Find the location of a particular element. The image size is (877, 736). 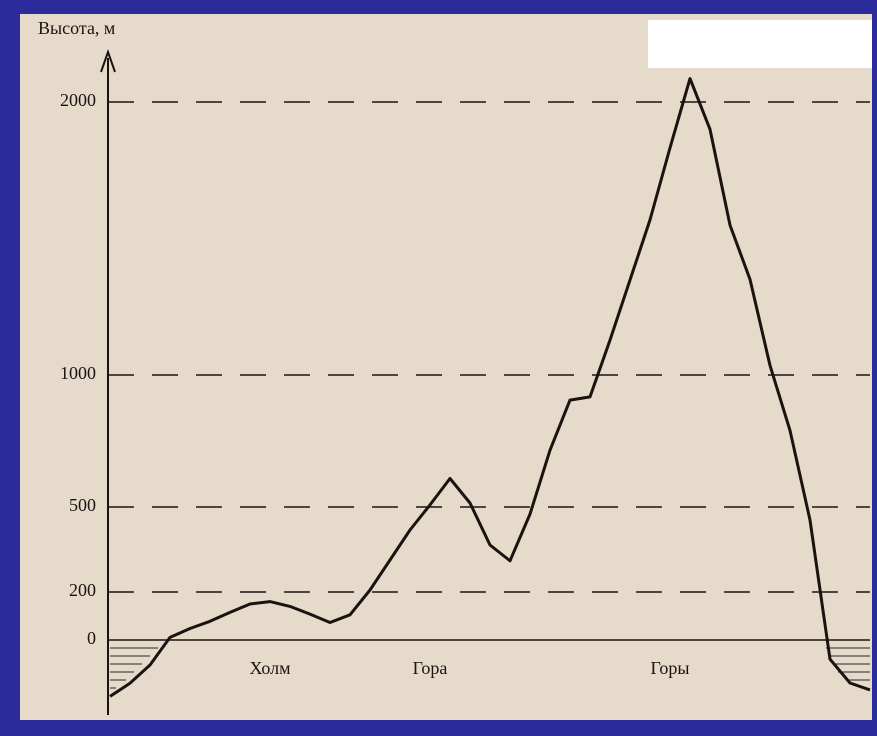

feature-label: Холм is located at coordinates (269, 668).